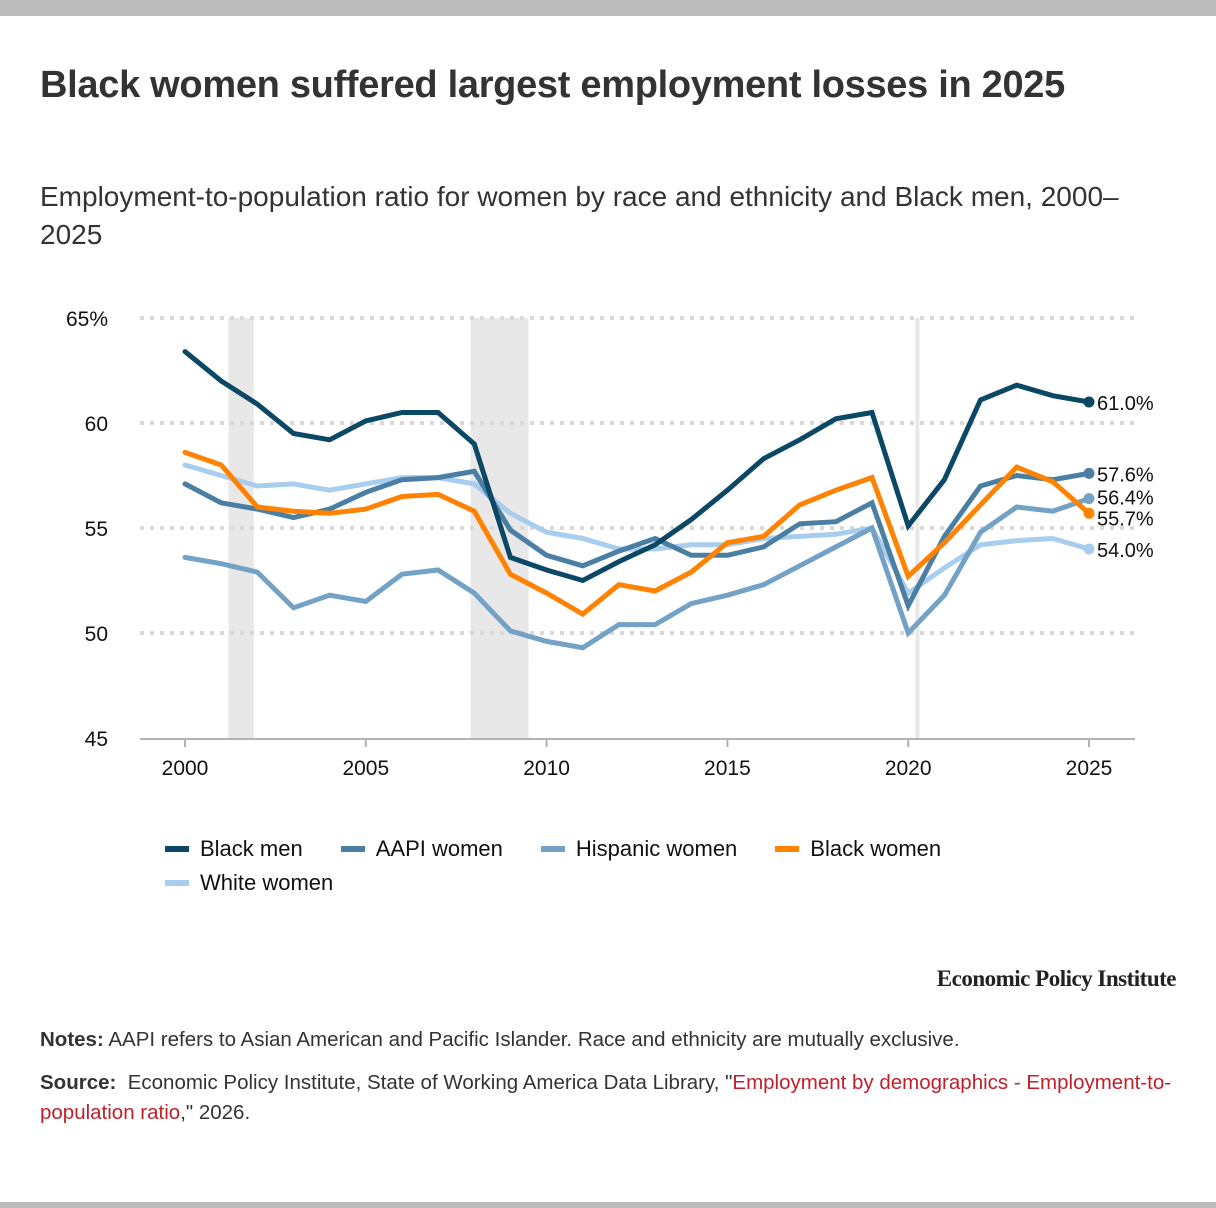  I want to click on y-tick-label: 60, so click(96, 424).